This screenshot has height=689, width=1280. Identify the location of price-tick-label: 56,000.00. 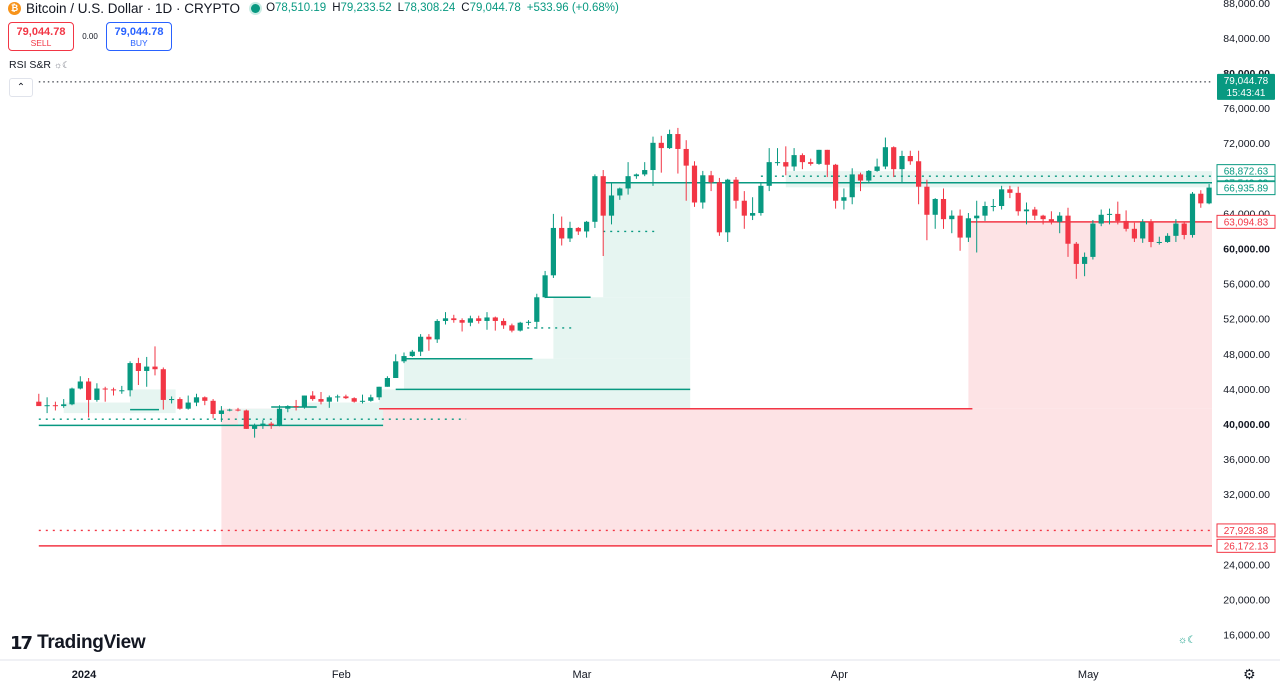
(1246, 285).